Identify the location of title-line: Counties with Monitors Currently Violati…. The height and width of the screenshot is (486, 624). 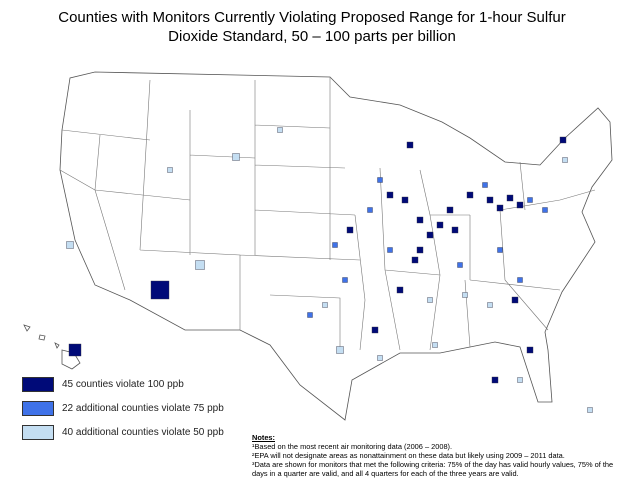
(312, 17).